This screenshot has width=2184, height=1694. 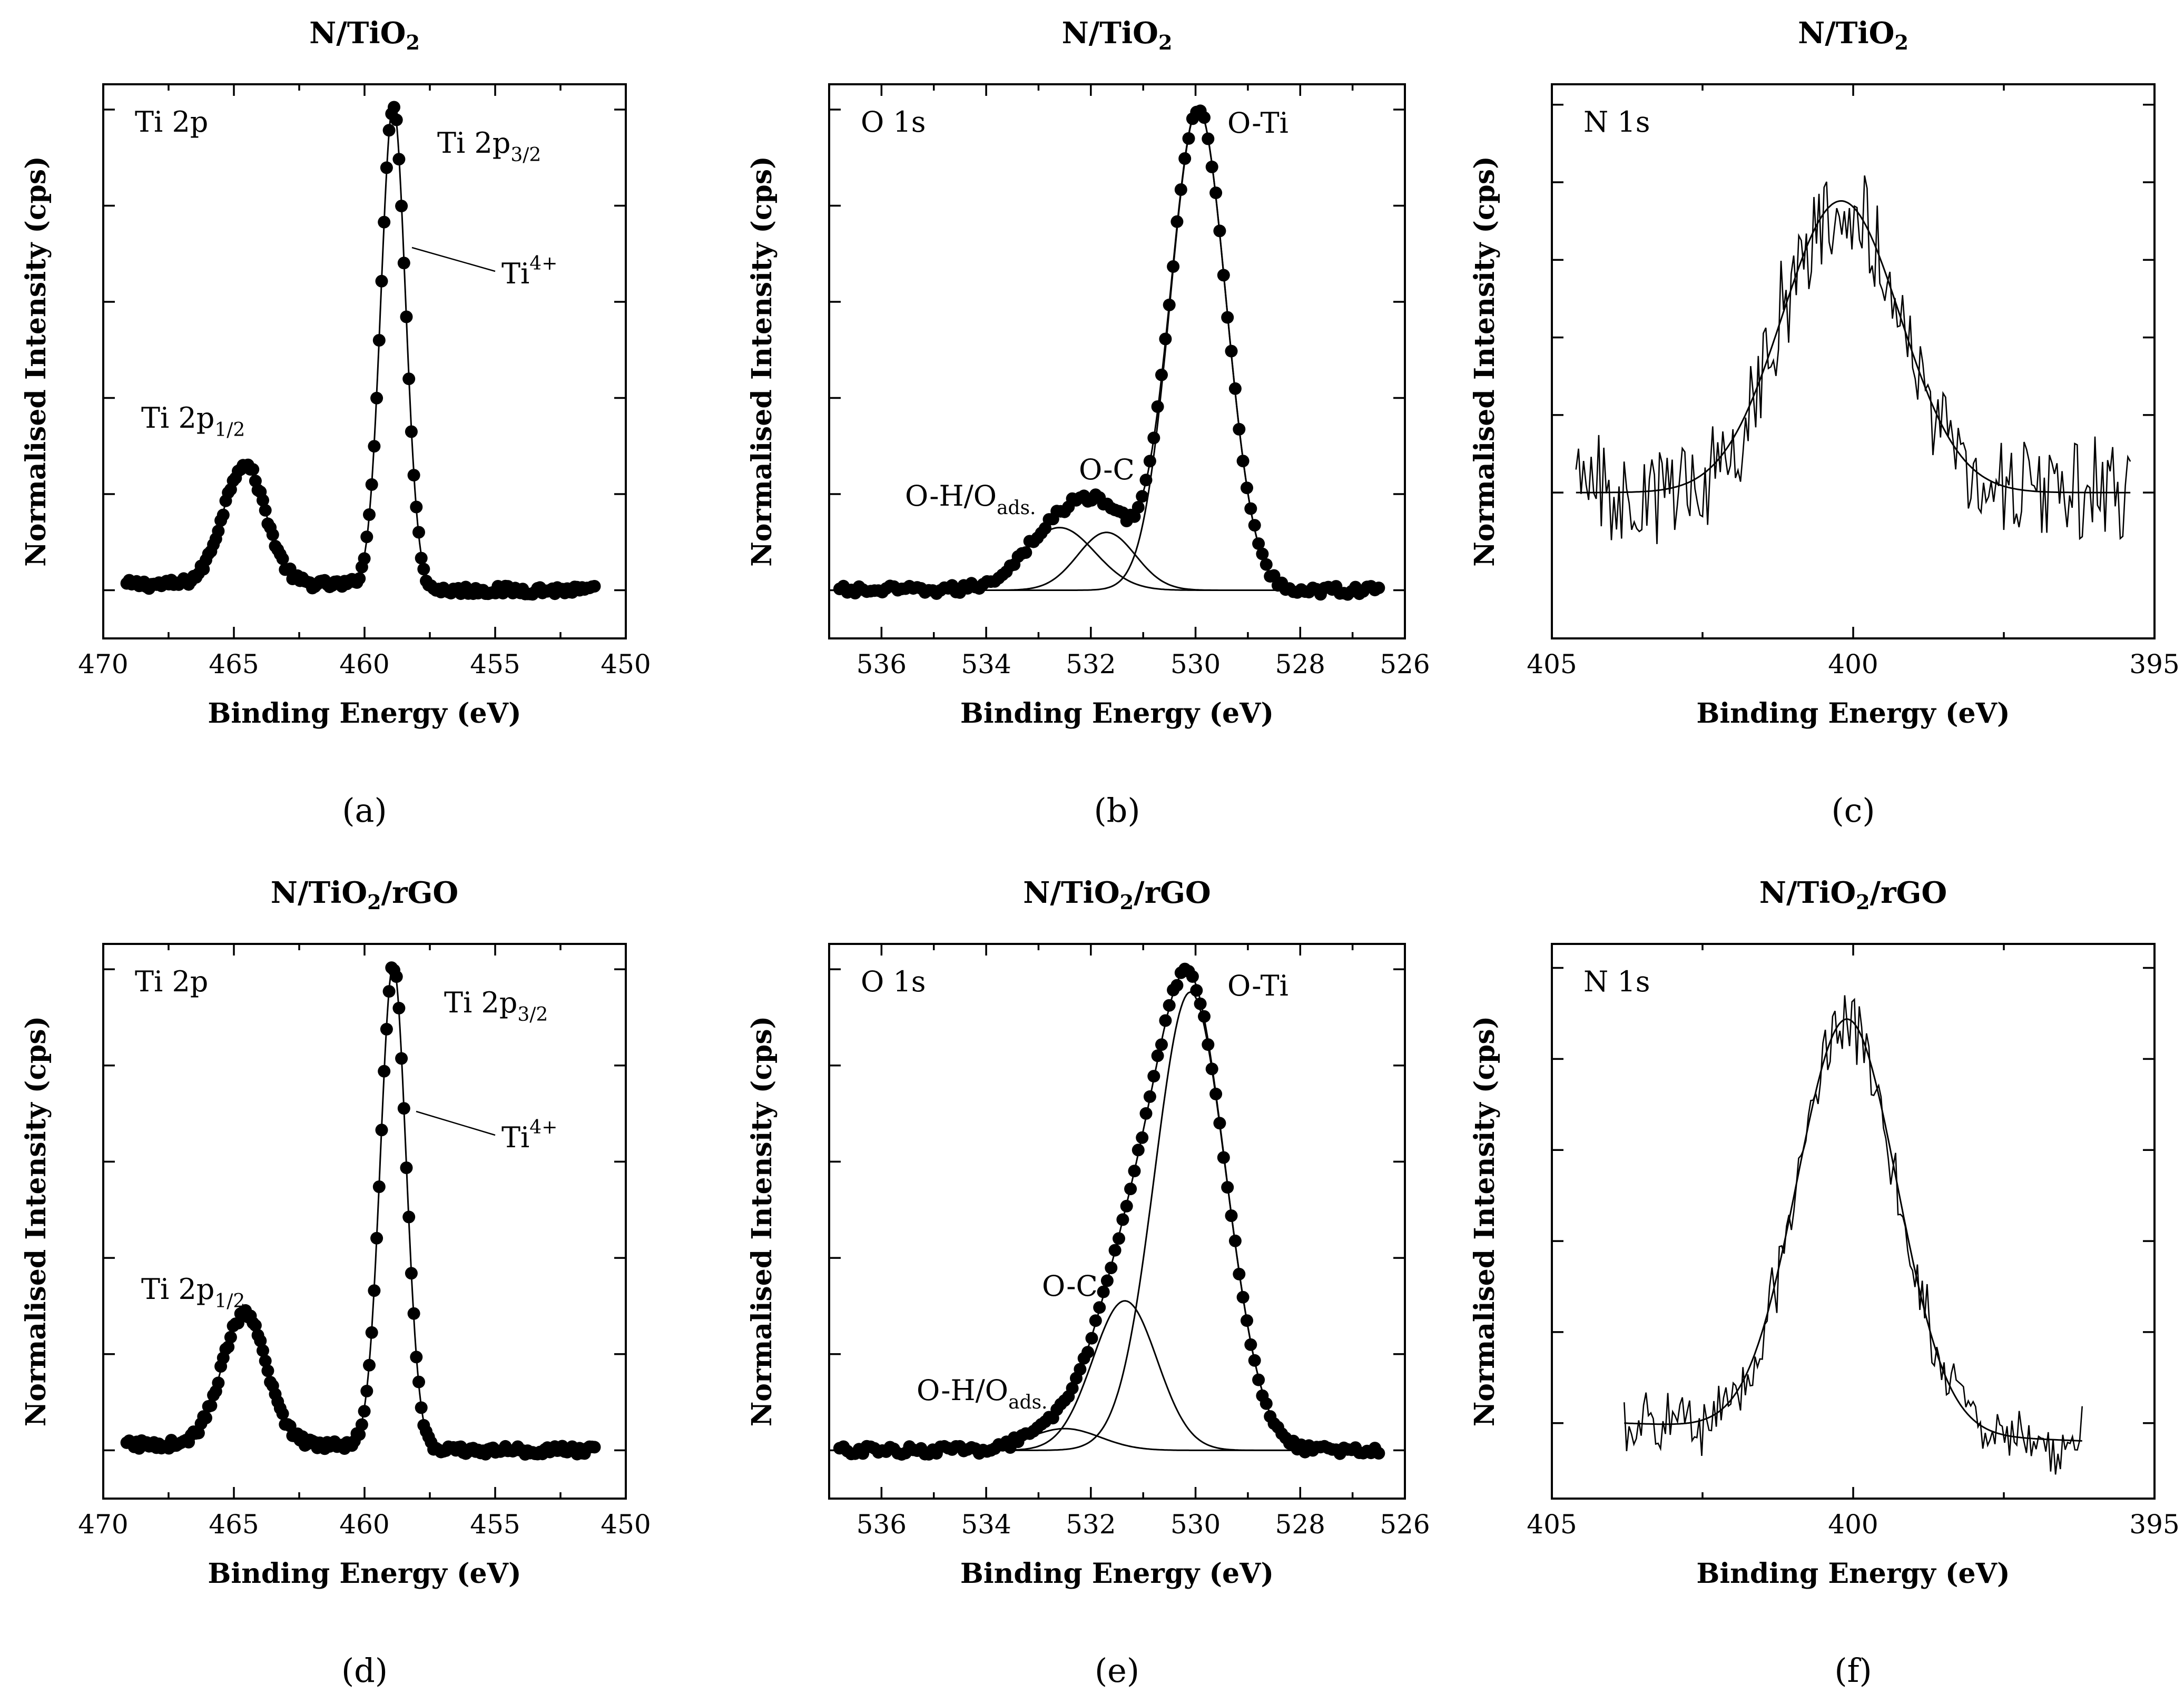 I want to click on x-tick-label: 530, so click(x=1195, y=1524).